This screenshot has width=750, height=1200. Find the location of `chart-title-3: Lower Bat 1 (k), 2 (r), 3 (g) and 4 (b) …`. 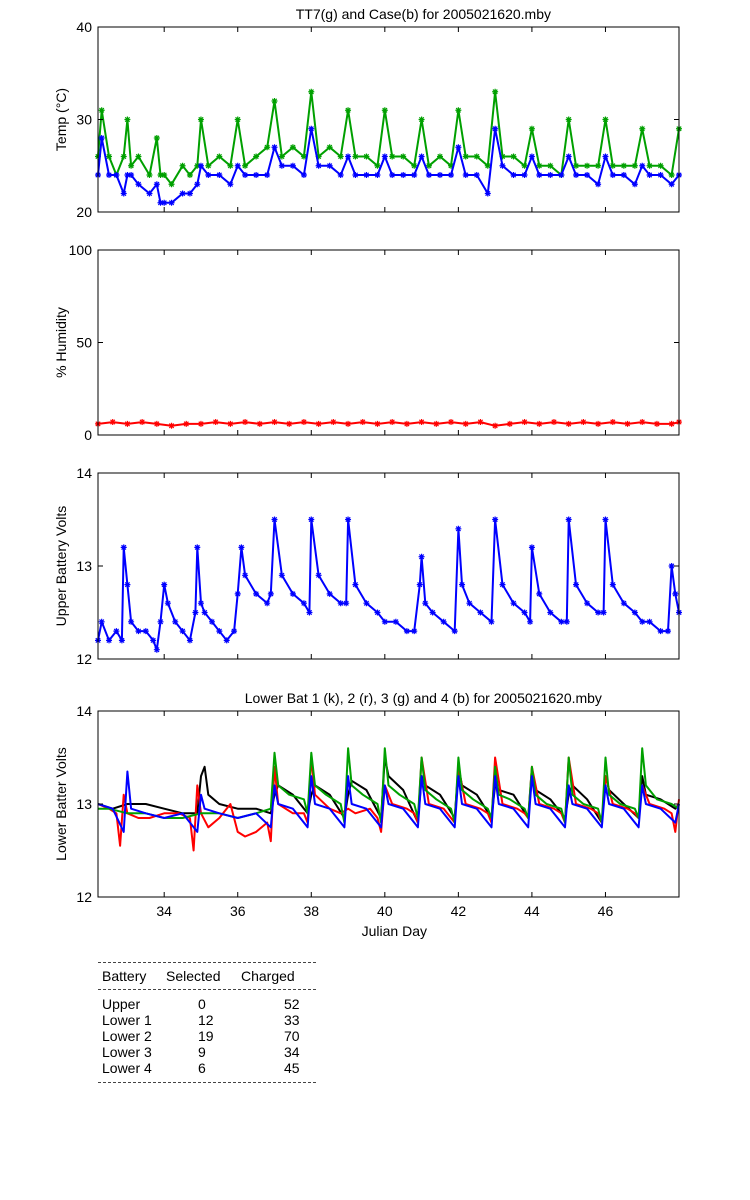

chart-title-3: Lower Bat 1 (k), 2 (r), 3 (g) and 4 (b) … is located at coordinates (423, 698).